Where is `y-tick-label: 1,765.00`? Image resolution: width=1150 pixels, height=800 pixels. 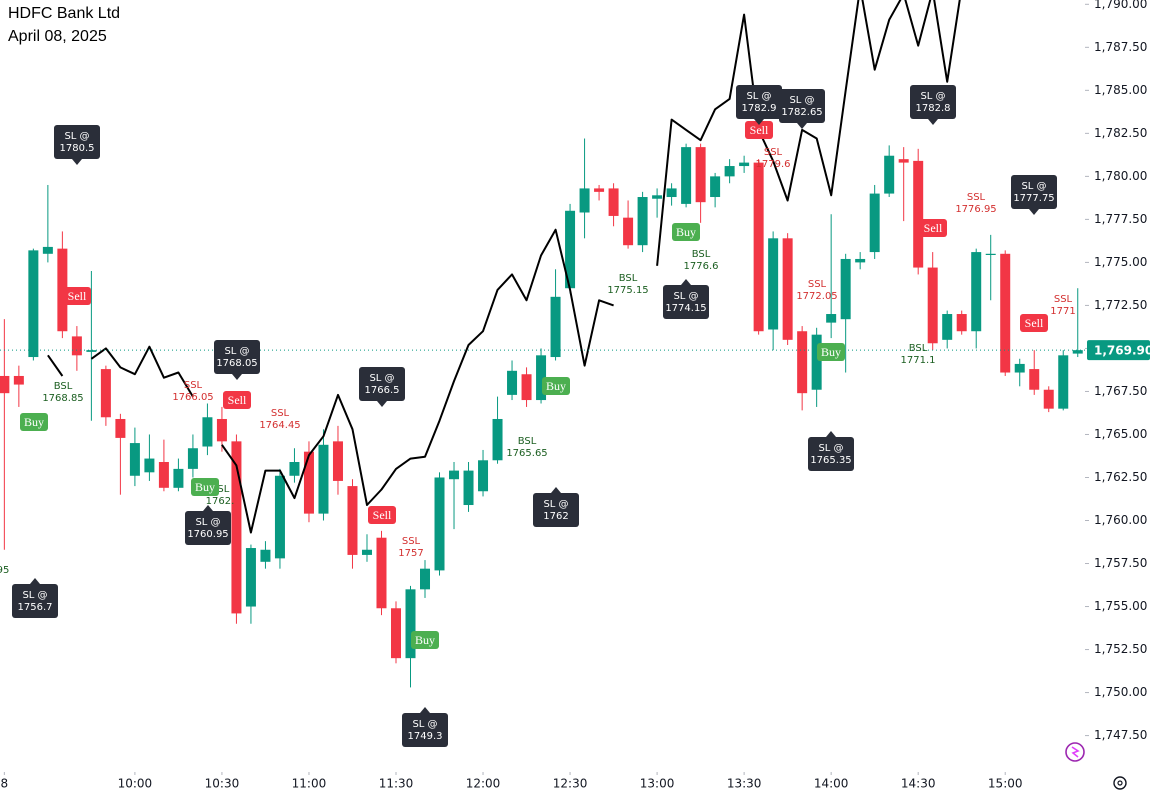
y-tick-label: 1,765.00 is located at coordinates (1120, 434).